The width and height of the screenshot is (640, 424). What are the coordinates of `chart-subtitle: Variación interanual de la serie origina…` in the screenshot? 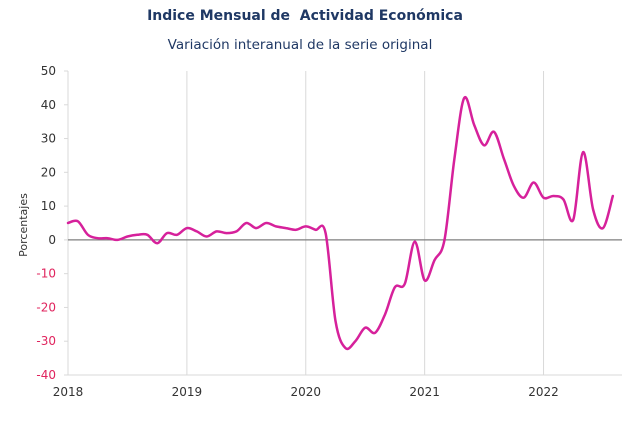 It's located at (300, 45).